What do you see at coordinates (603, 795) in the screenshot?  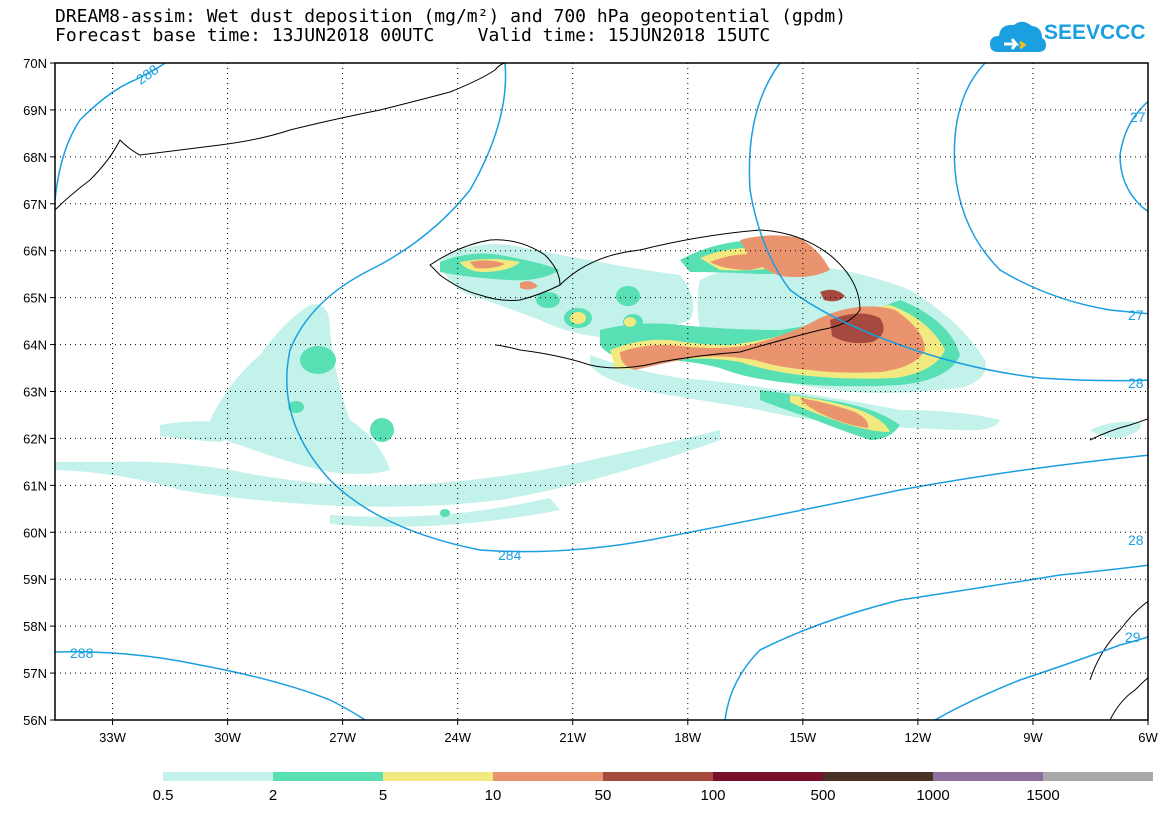 I see `legend-label: 50` at bounding box center [603, 795].